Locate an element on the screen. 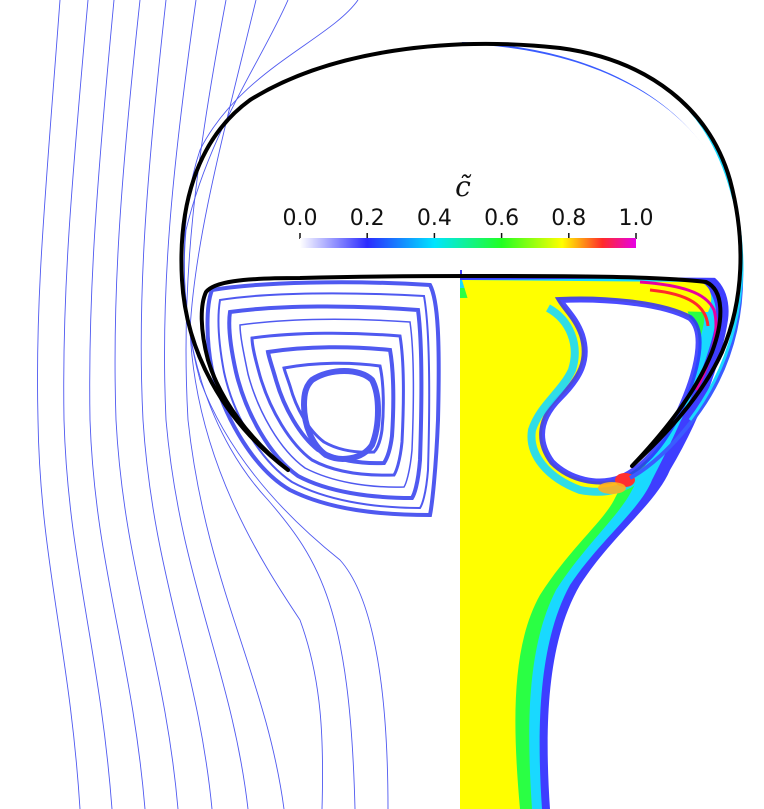  internal-vortex-streamlines is located at coordinates (323, 399).